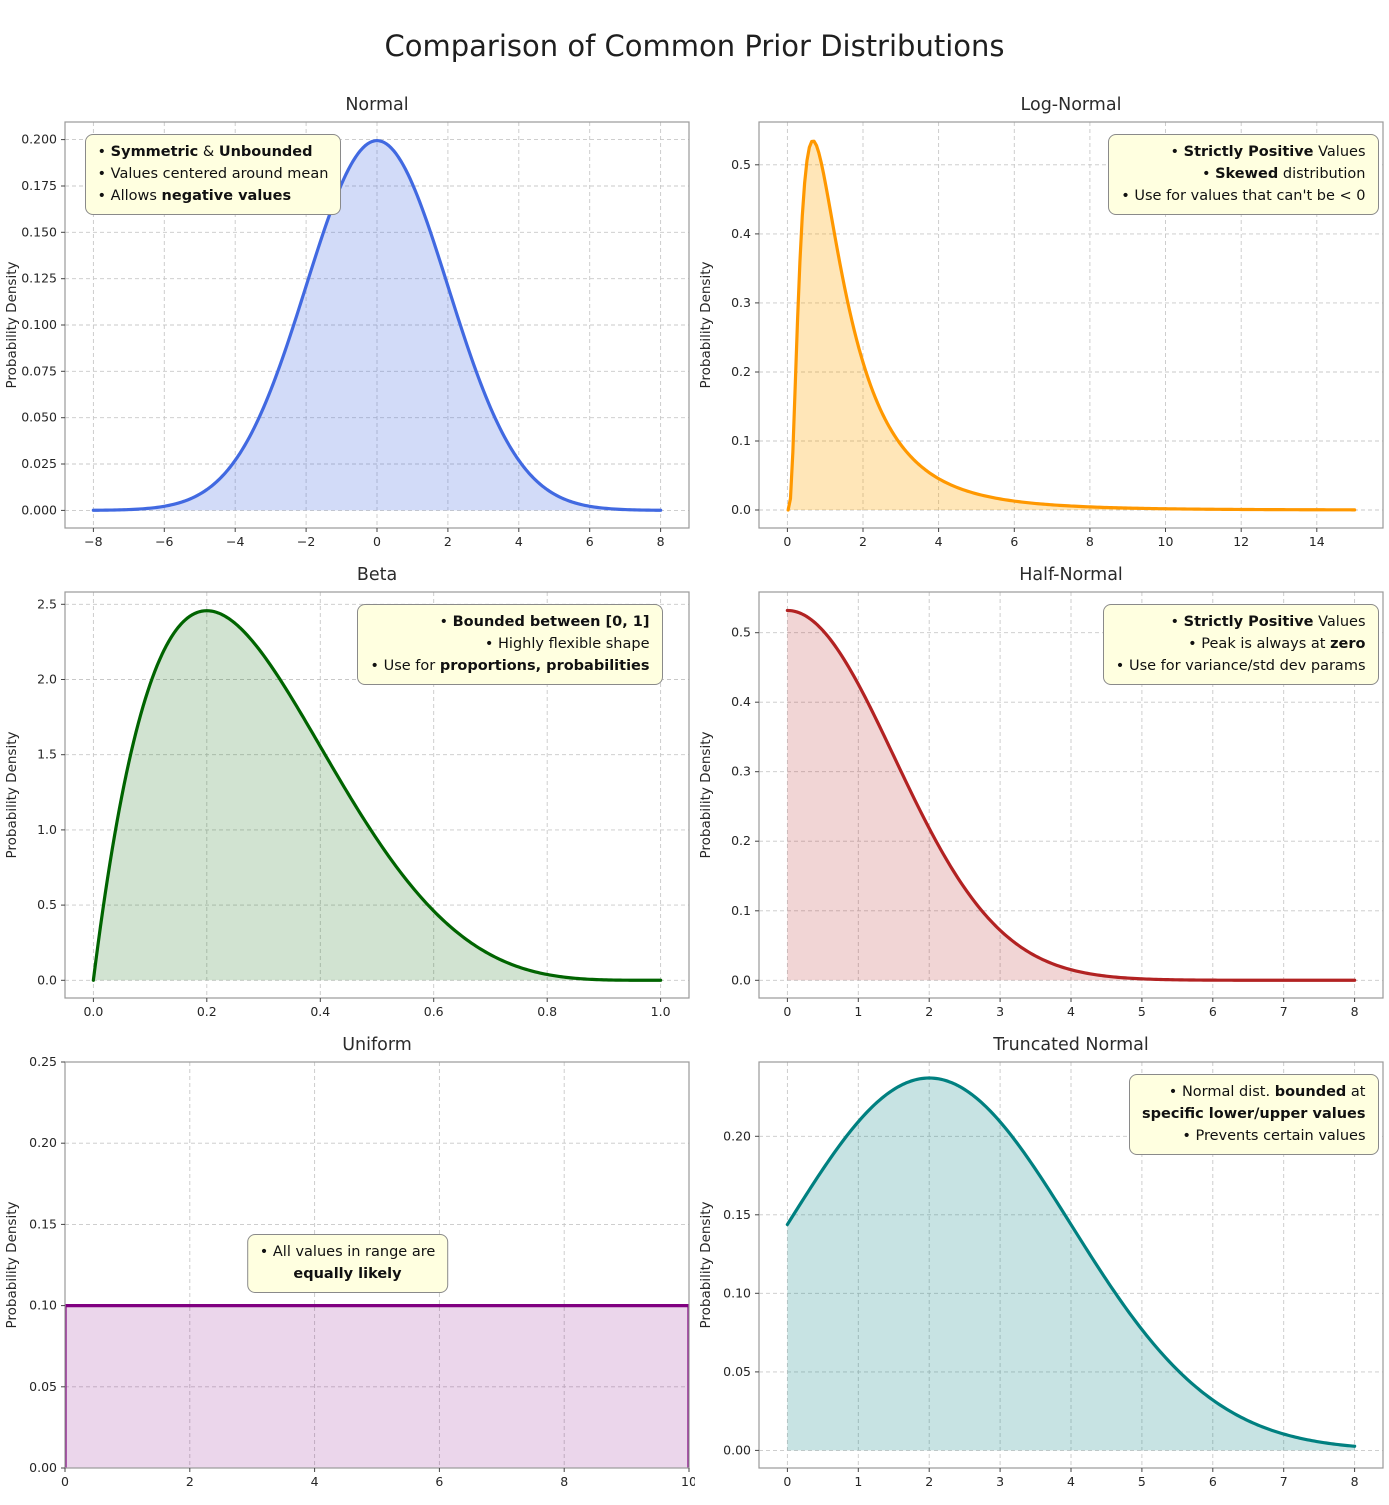  I want to click on annotation-text-bold: bounded, so click(1310, 1092).